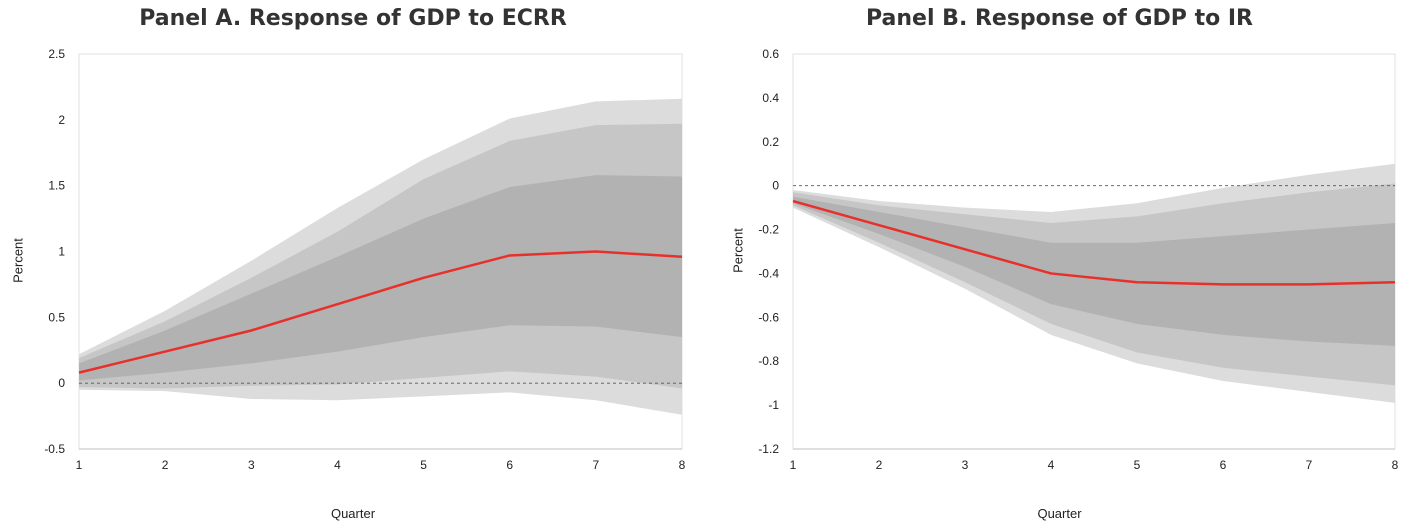  I want to click on y-tick-label: 0.2, so click(770, 142).